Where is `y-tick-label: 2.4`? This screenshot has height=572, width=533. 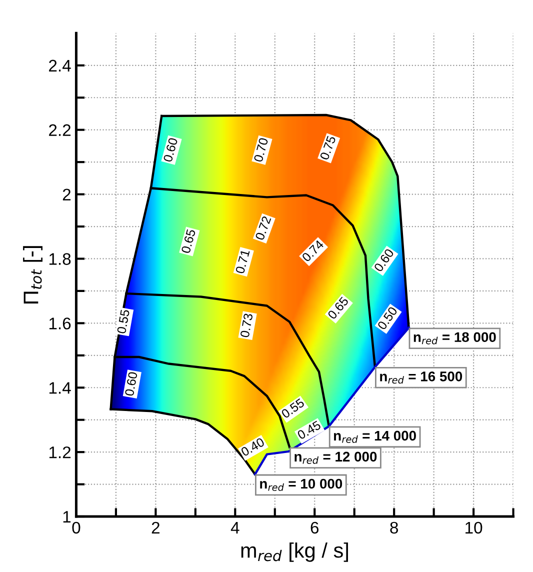
y-tick-label: 2.4 is located at coordinates (60, 66).